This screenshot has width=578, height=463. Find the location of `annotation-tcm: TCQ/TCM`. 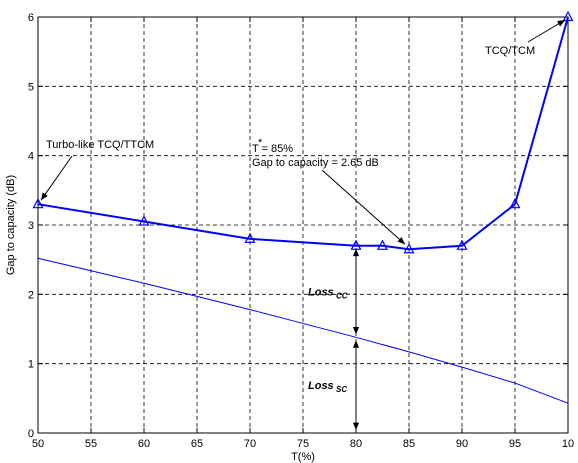

annotation-tcm: TCQ/TCM is located at coordinates (510, 51).